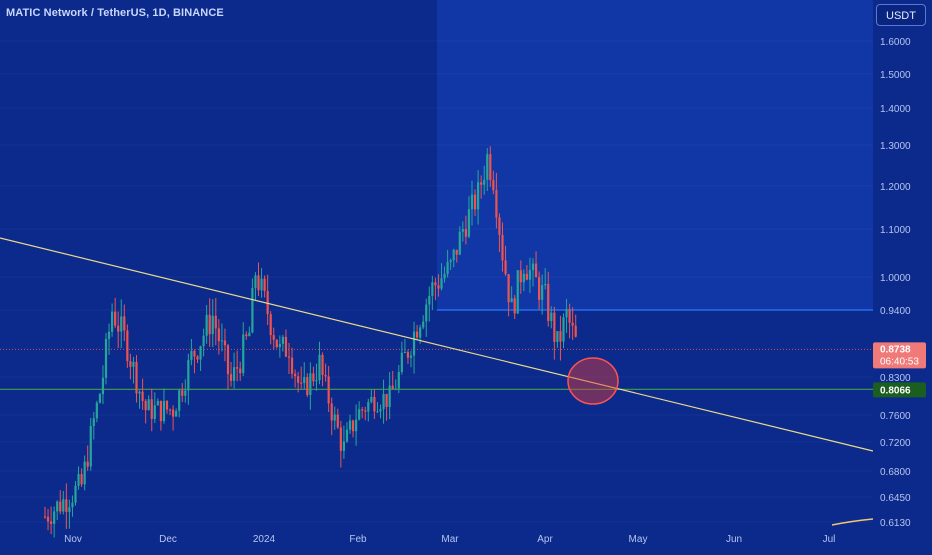 Image resolution: width=932 pixels, height=555 pixels. What do you see at coordinates (115, 13) in the screenshot?
I see `symbol-title: MATIC Network / TetherUS, 1D, BINANCE` at bounding box center [115, 13].